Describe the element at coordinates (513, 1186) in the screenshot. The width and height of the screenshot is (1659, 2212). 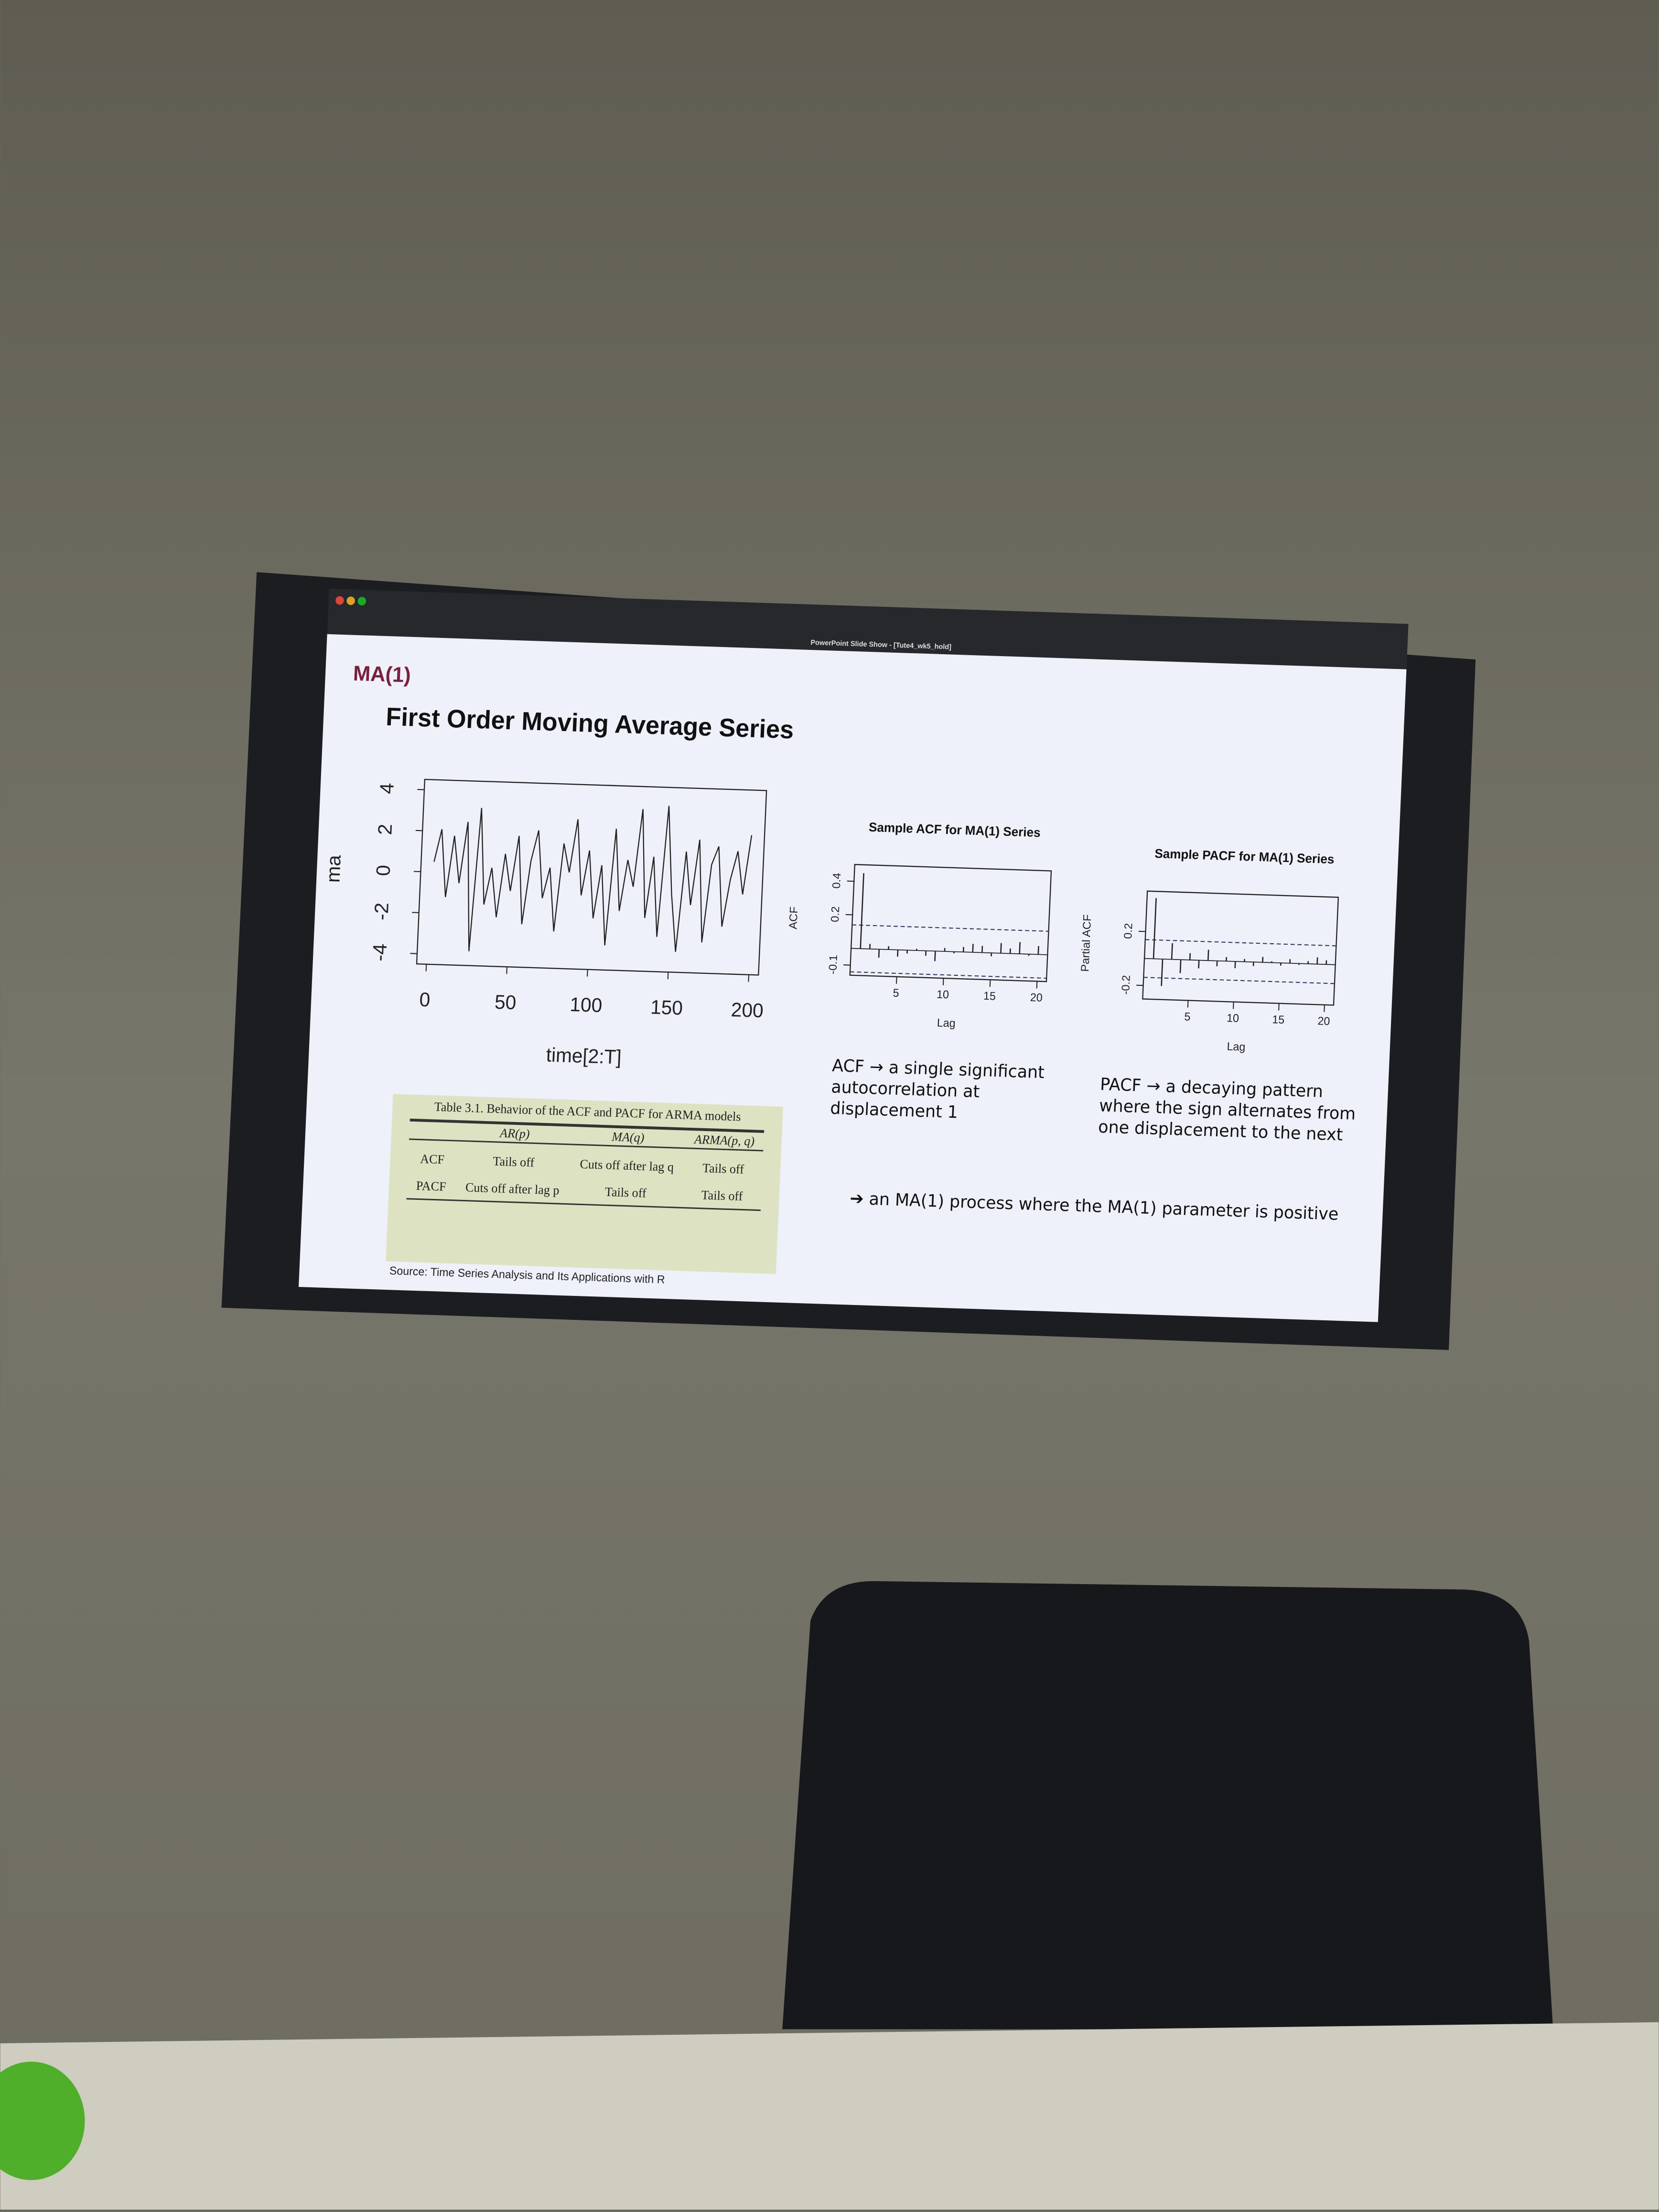
I see `table-cell: Cuts off after lag p` at that location.